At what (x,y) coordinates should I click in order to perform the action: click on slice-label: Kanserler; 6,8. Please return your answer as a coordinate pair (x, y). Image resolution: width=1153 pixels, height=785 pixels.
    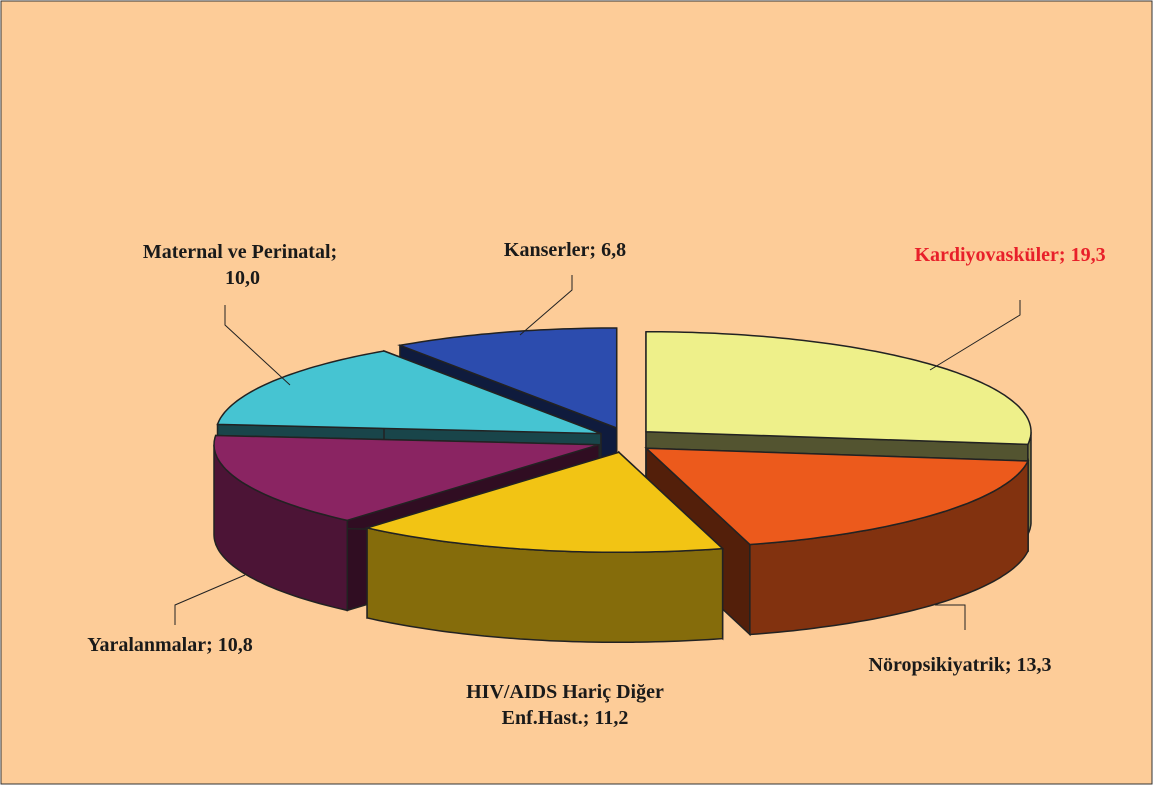
    Looking at the image, I should click on (565, 250).